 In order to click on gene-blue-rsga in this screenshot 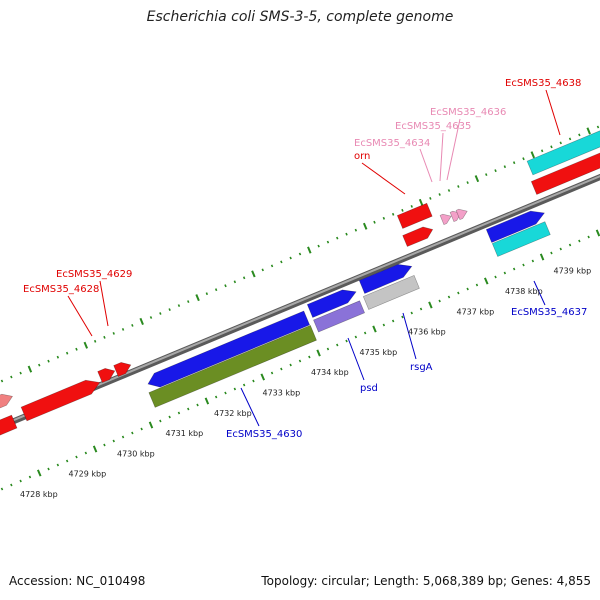, I will do `click(385, 279)`.